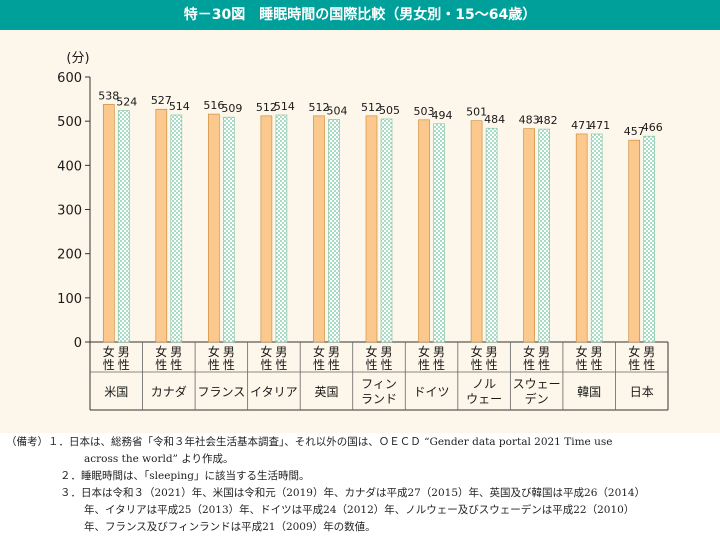  I want to click on data-label-female: 503, so click(424, 111).